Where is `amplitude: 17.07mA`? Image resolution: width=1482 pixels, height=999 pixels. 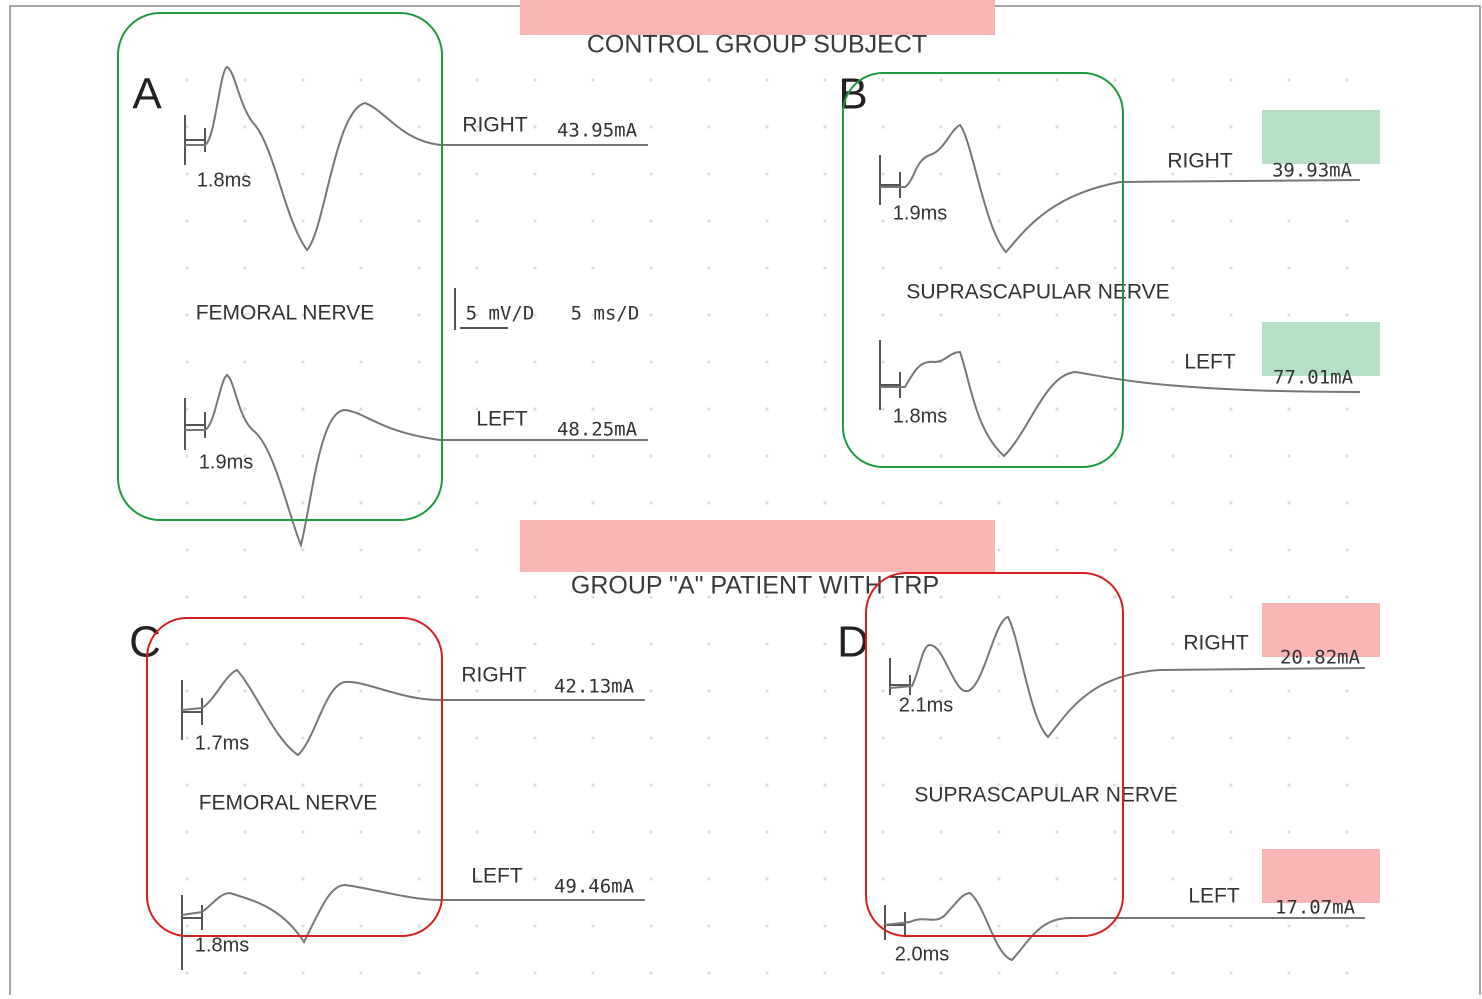 amplitude: 17.07mA is located at coordinates (1315, 908).